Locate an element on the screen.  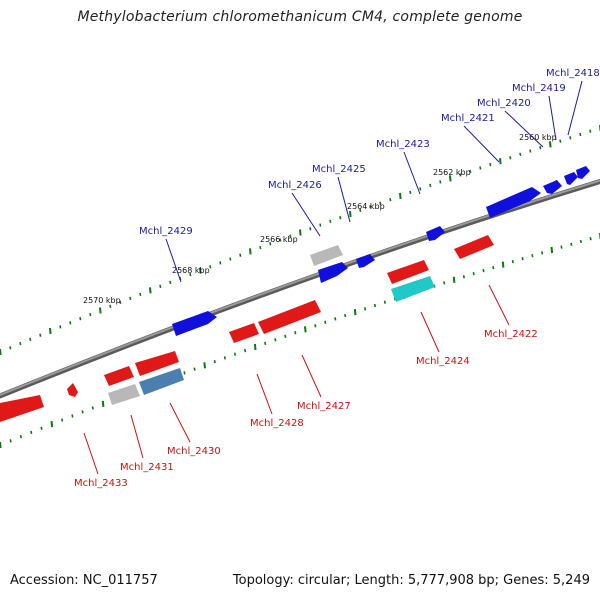
gene-mchl-2431-red is located at coordinates (119, 376).